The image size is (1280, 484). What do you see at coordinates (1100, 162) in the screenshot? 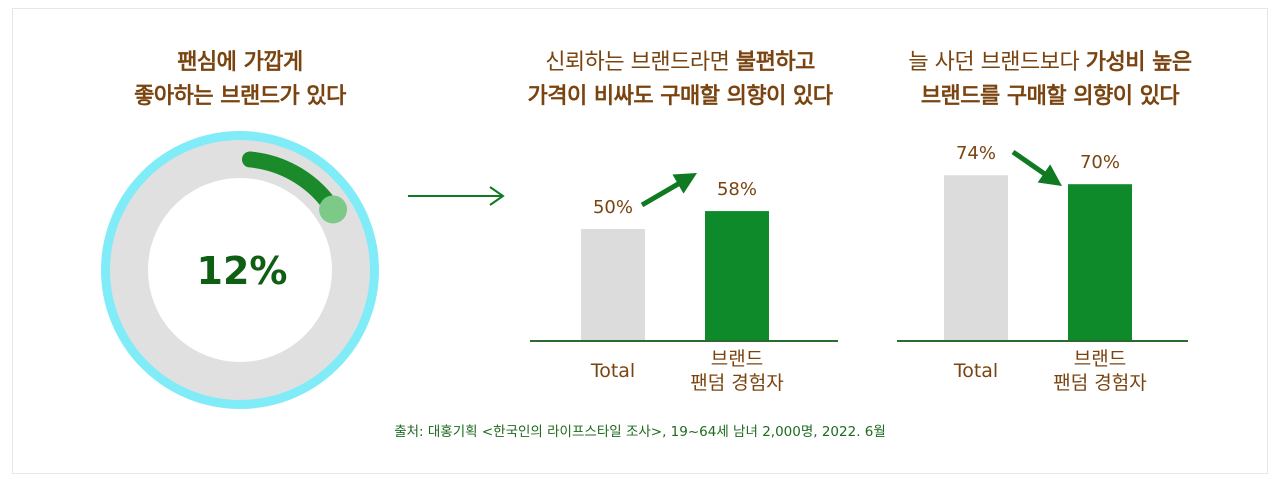
I see `bar-chart-2-label-fandom: 70%` at bounding box center [1100, 162].